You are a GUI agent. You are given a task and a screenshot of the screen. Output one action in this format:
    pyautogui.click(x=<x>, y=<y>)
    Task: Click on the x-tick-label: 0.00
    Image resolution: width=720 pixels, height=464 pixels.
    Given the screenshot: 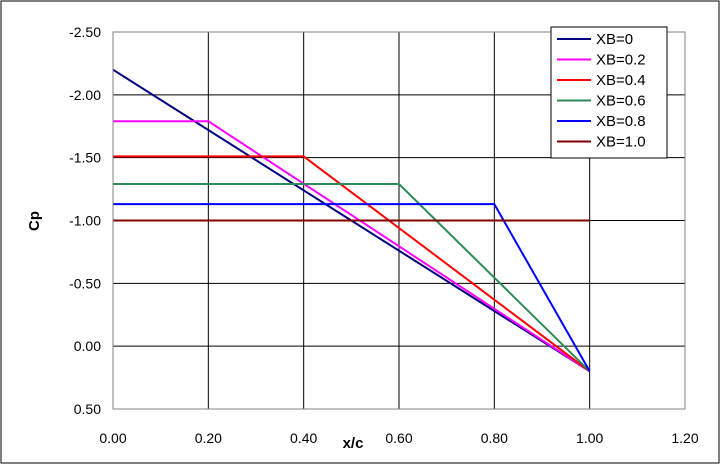 What is the action you would take?
    pyautogui.click(x=112, y=438)
    